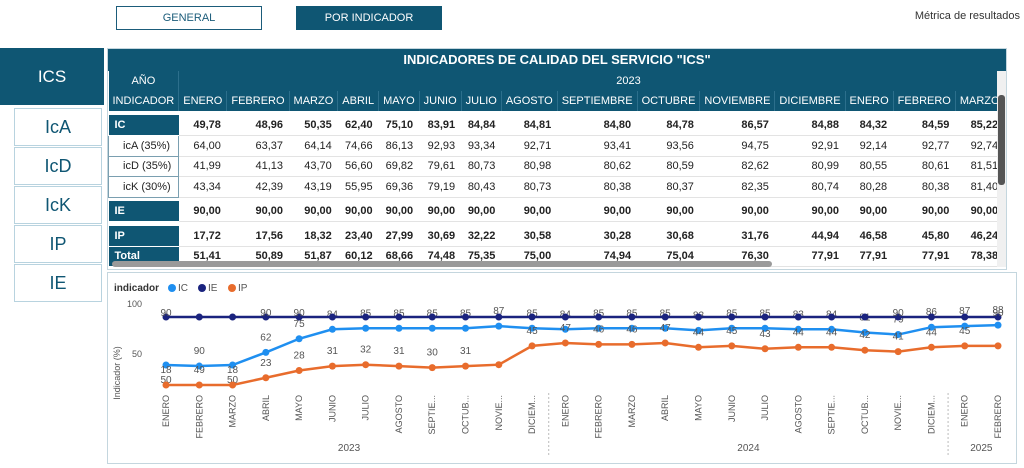  What do you see at coordinates (440, 187) in the screenshot?
I see `table-cell: 79,19` at bounding box center [440, 187].